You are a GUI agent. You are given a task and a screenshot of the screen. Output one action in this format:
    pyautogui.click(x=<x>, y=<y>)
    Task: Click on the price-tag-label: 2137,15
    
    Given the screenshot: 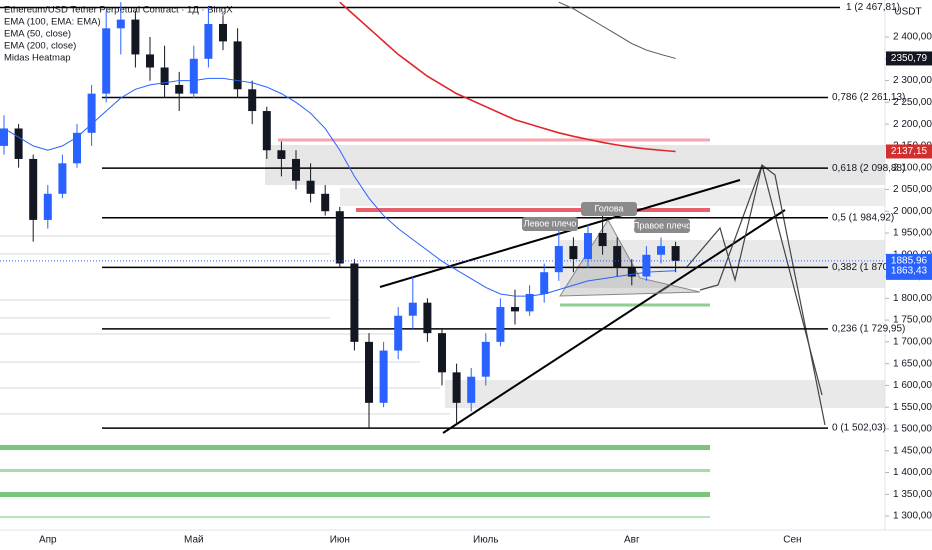 What is the action you would take?
    pyautogui.click(x=909, y=151)
    